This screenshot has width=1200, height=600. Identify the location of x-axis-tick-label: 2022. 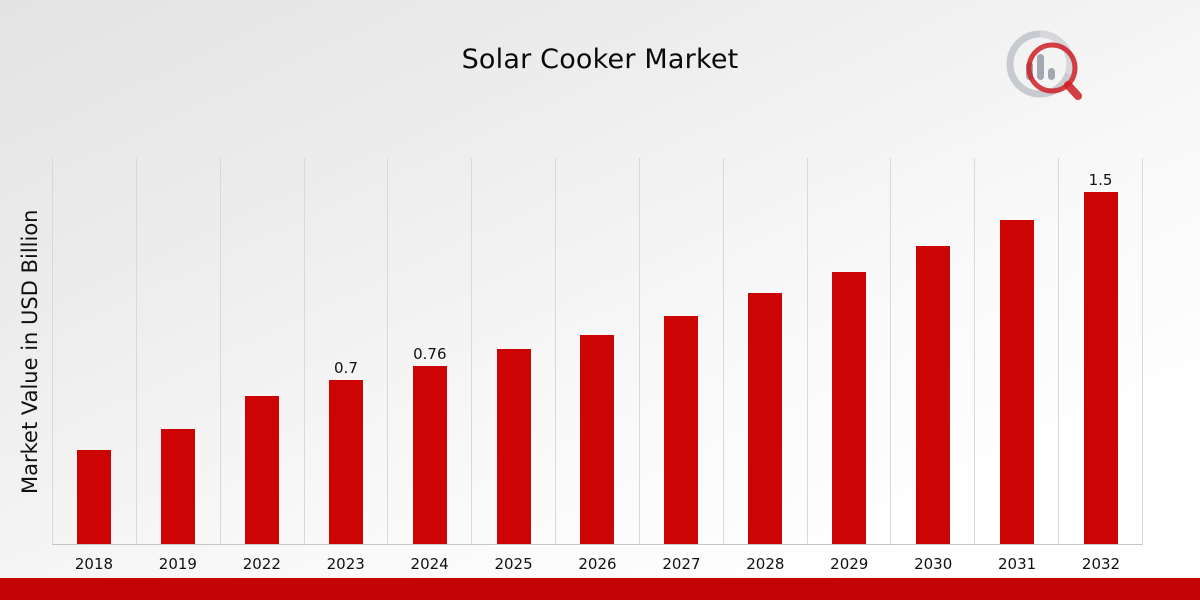
(261, 564).